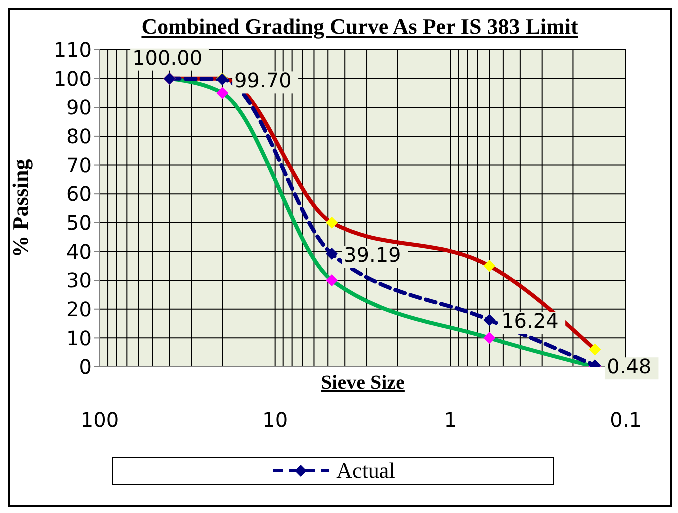 The height and width of the screenshot is (513, 678). I want to click on x-tick-label: 0.1, so click(626, 420).